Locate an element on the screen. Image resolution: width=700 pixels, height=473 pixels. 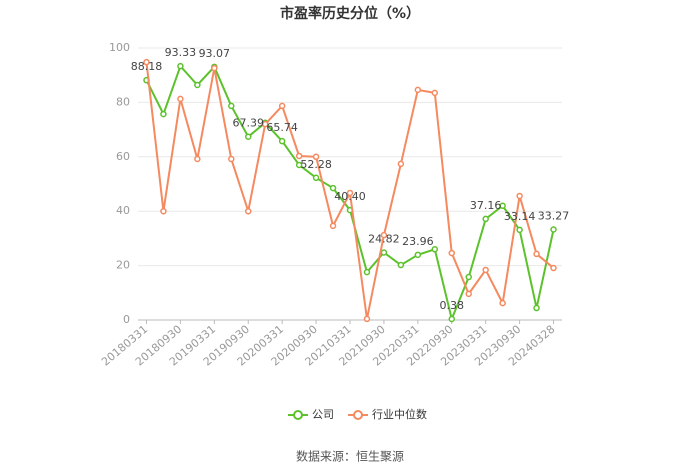
legend-label: 公司 is located at coordinates (323, 414).